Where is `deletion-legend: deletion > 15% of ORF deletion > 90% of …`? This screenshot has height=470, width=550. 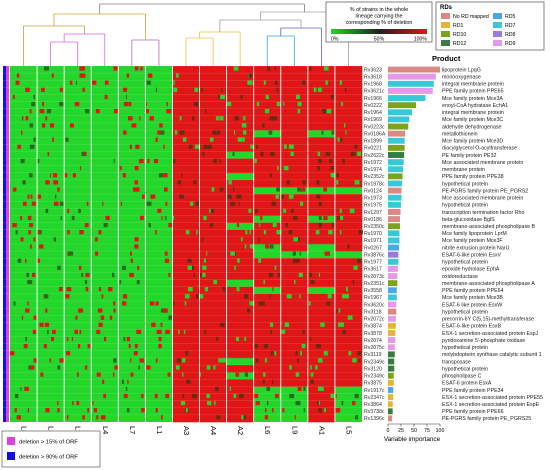 deletion-legend: deletion > 15% of ORF deletion > 90% of … is located at coordinates (51, 449).